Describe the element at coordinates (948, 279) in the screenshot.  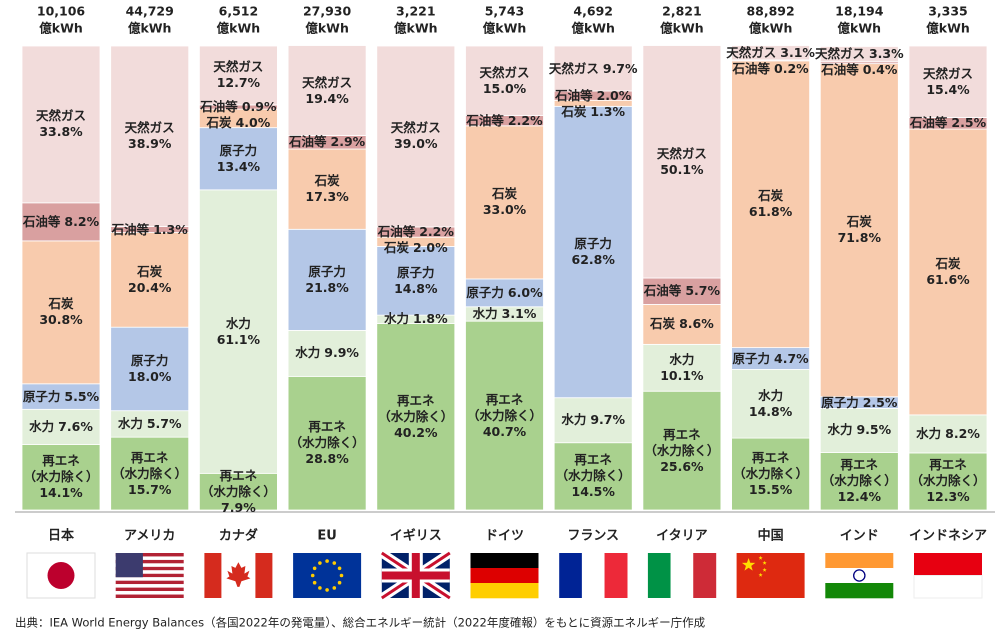
I see `segment-value: 61.6%` at that location.